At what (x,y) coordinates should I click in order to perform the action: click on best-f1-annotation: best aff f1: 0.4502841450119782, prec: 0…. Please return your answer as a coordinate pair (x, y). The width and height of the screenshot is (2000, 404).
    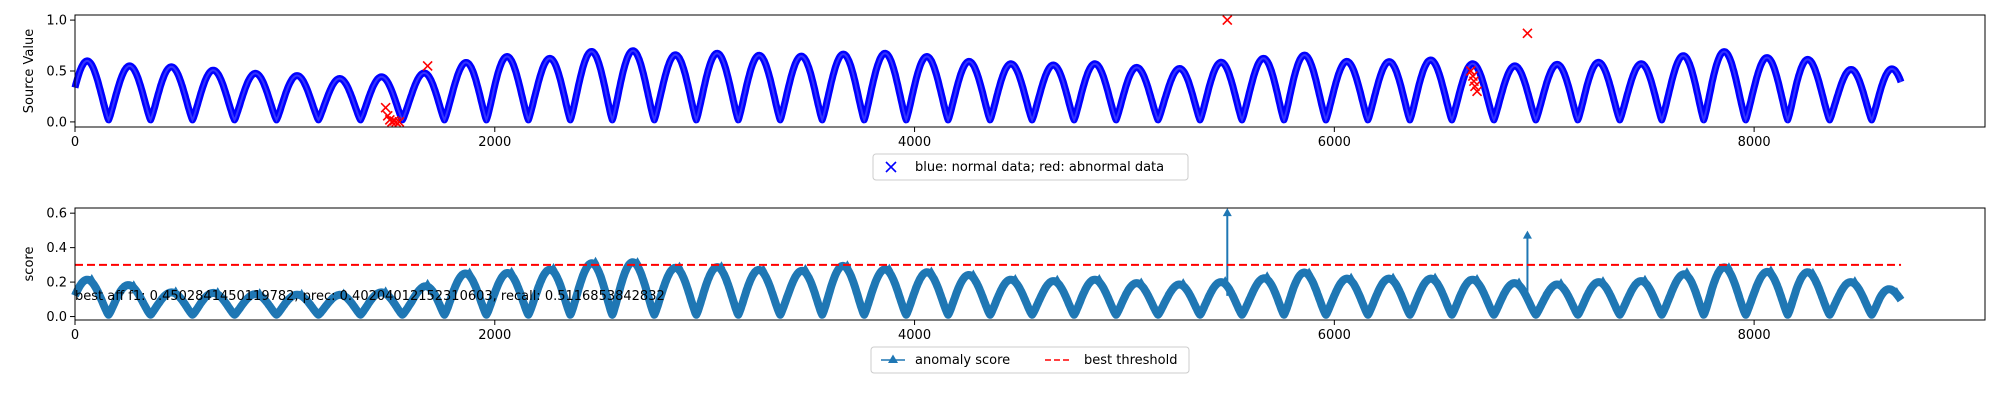
    Looking at the image, I should click on (370, 296).